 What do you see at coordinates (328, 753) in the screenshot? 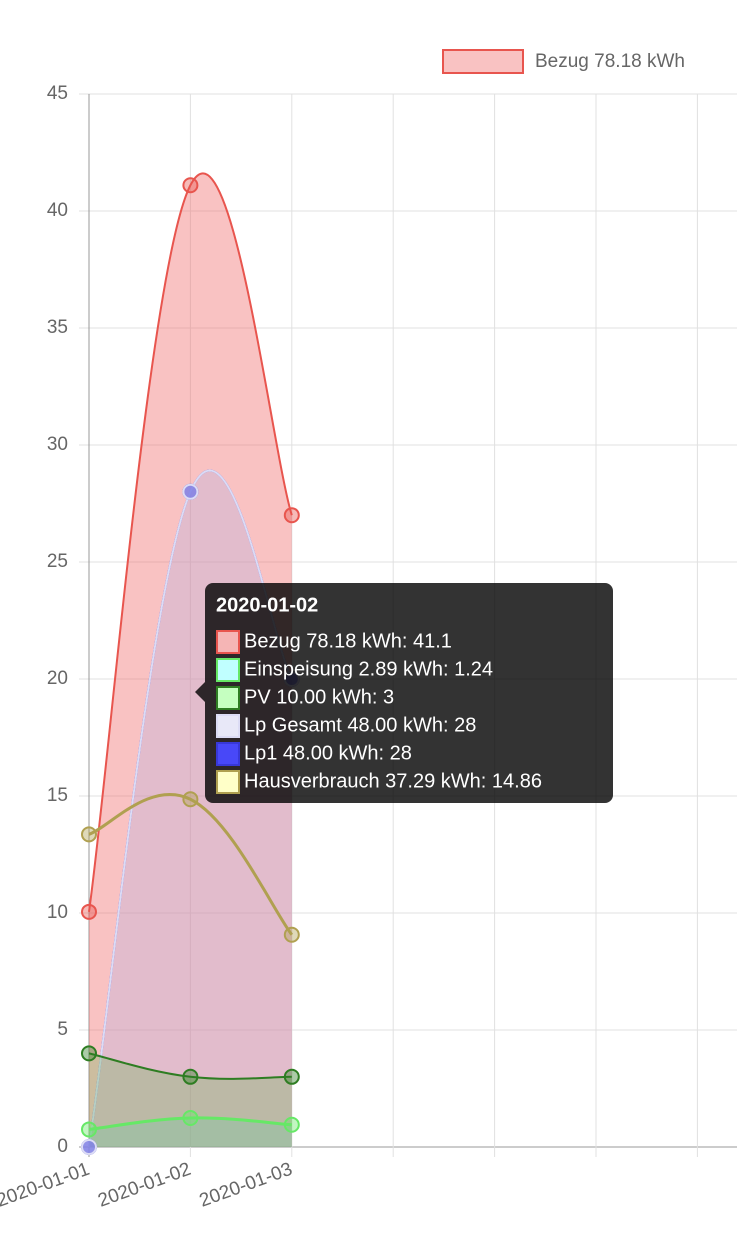
I see `tooltip-item: Lp1 48.00 kWh: 28` at bounding box center [328, 753].